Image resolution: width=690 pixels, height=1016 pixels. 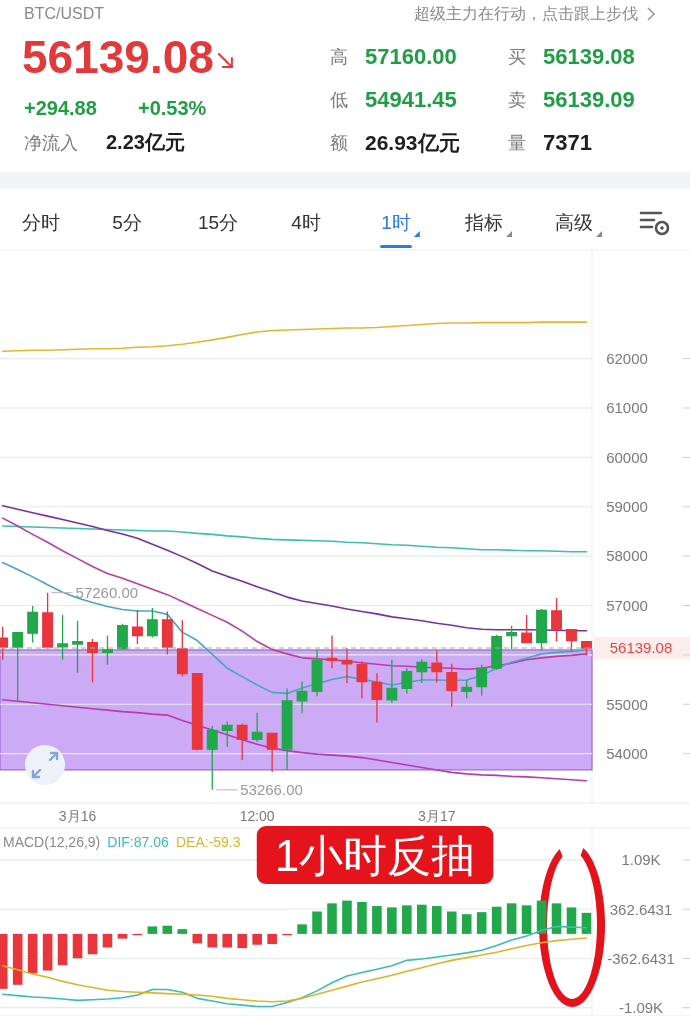 What do you see at coordinates (589, 99) in the screenshot?
I see `text: 56139.09` at bounding box center [589, 99].